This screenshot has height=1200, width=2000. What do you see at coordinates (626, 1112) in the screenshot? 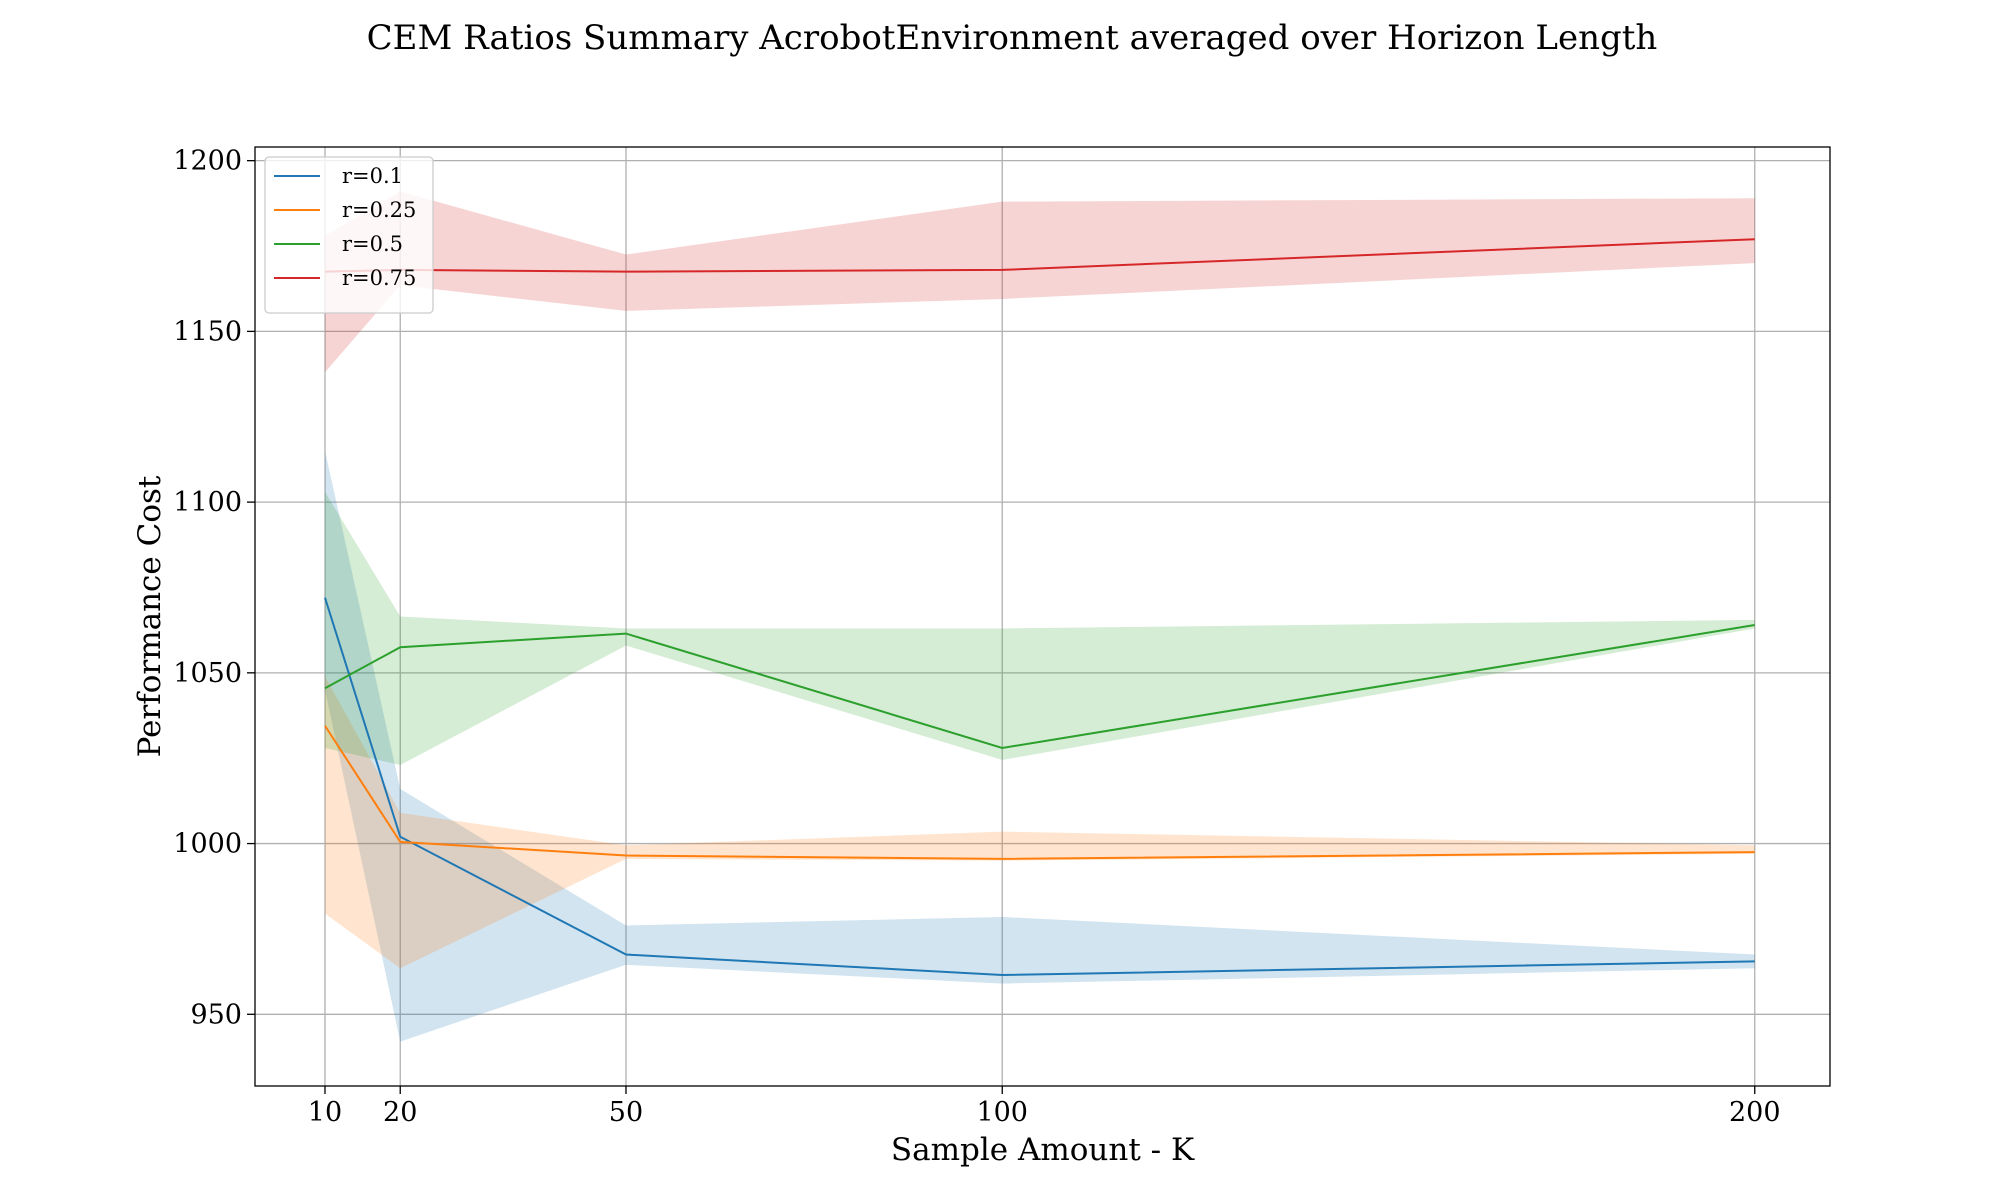
I see `x-tick-label: 50` at bounding box center [626, 1112].